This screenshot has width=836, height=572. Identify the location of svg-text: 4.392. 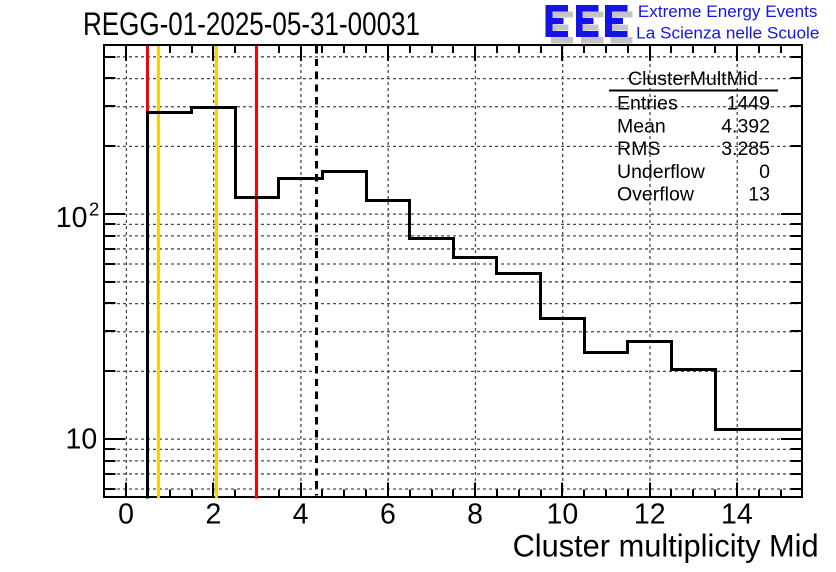
(745, 126).